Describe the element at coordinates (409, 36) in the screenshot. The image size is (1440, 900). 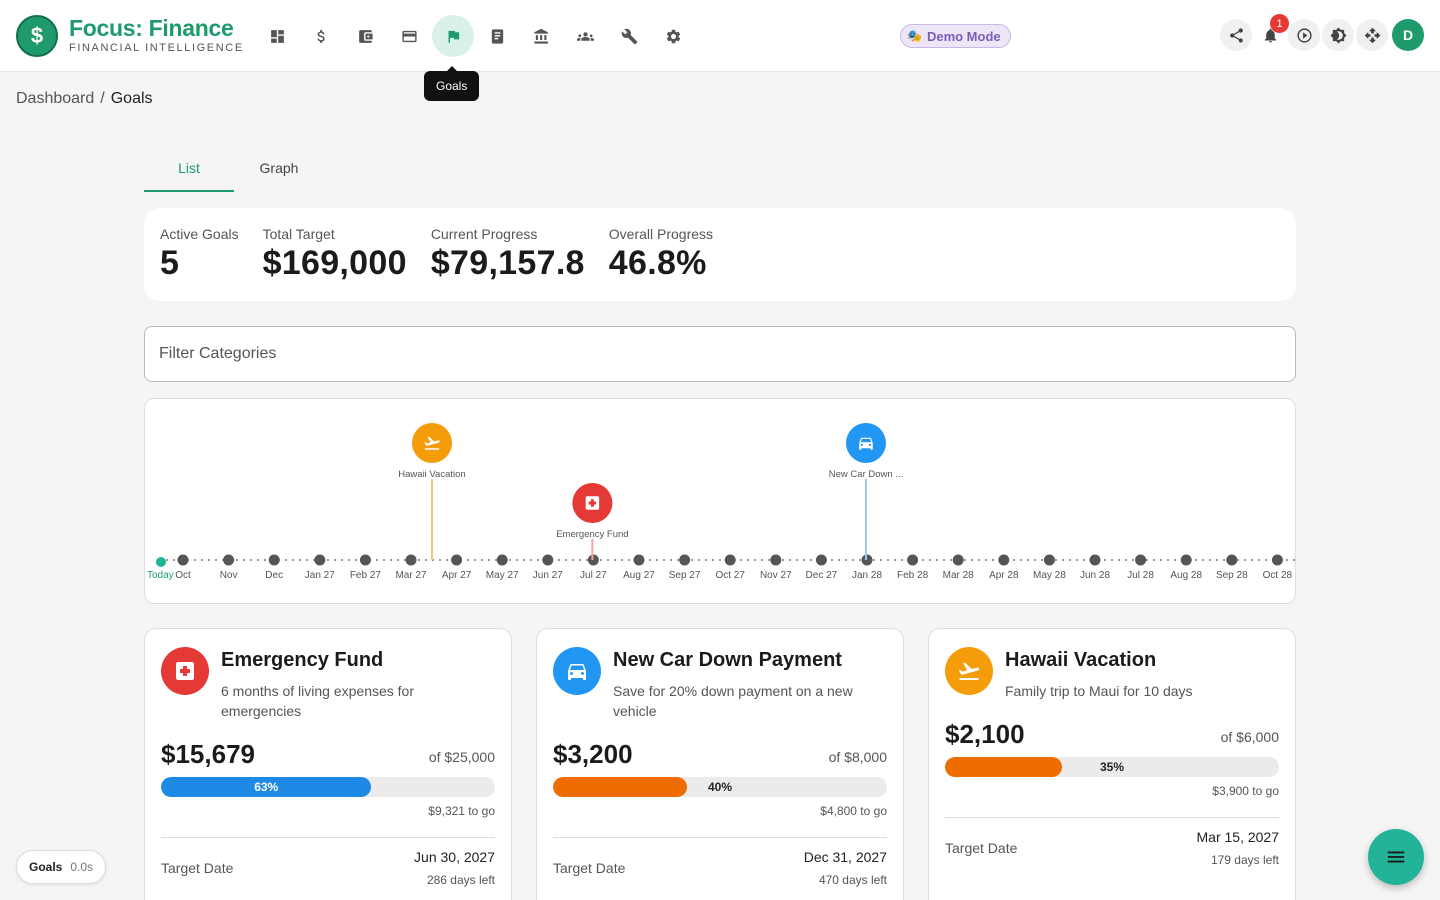
I see `nav-cards-button` at that location.